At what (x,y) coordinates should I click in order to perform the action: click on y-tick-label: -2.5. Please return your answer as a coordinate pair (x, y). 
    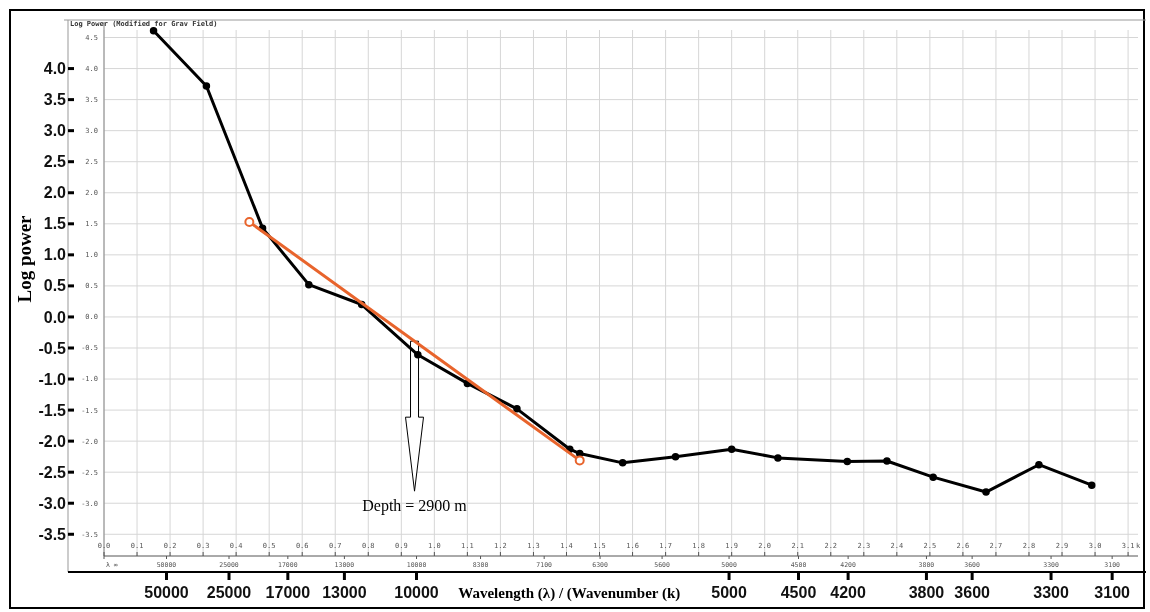
    Looking at the image, I should click on (52, 472).